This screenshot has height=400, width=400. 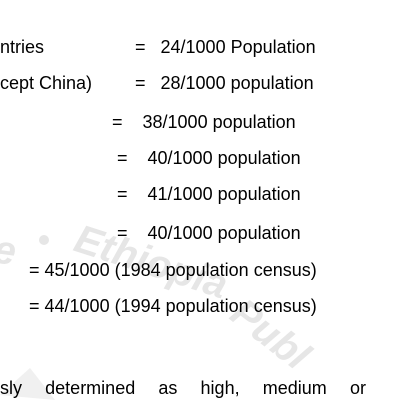 I want to click on rate-row: = 41/1000 population, so click(x=209, y=194).